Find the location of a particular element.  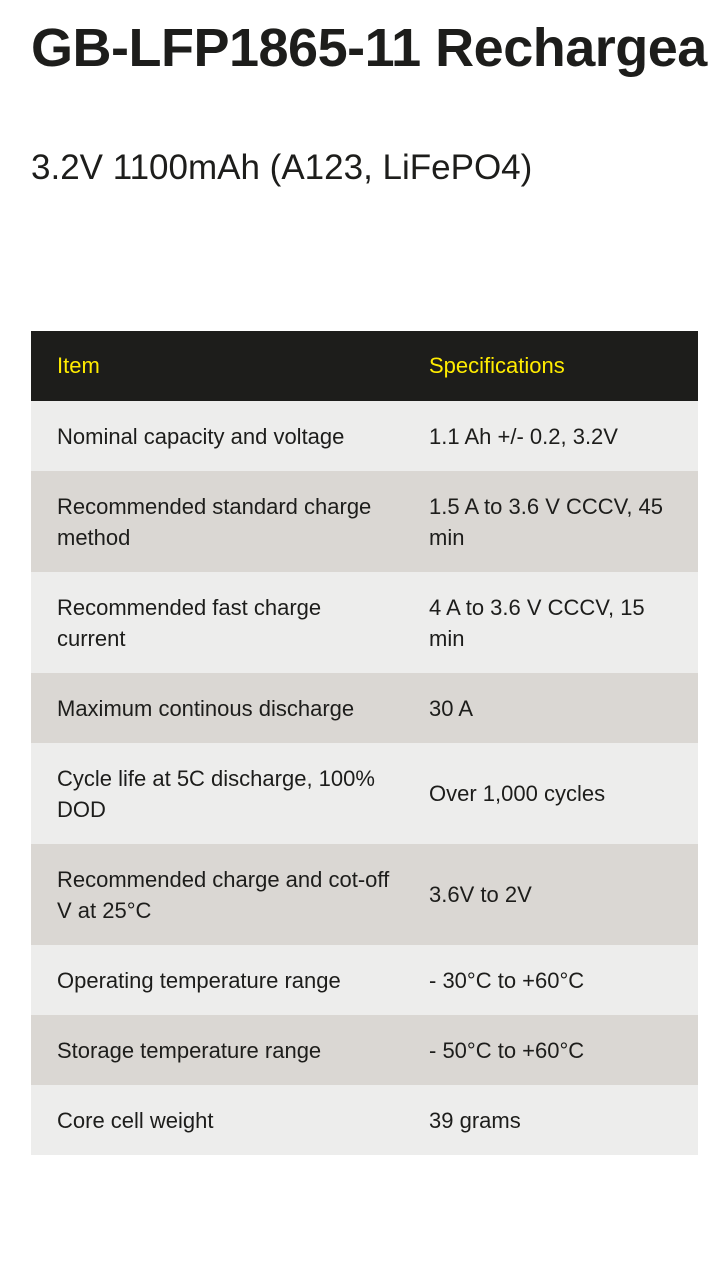

table-row: Core cell weight 39 grams is located at coordinates (364, 1120).